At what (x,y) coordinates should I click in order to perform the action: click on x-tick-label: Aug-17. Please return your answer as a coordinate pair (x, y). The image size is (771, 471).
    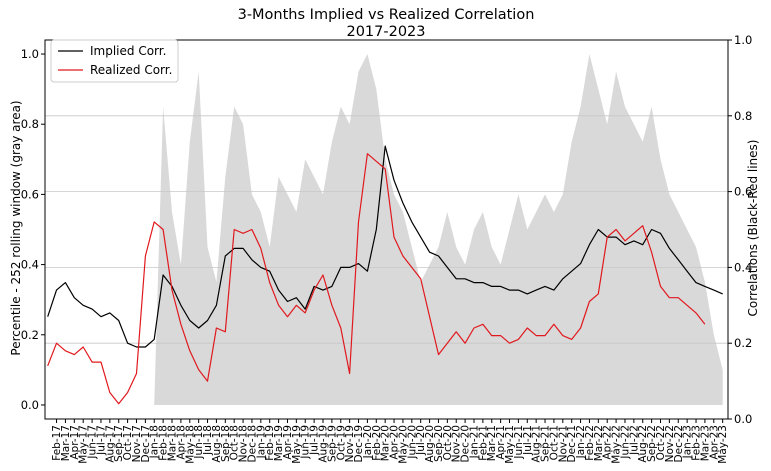
    Looking at the image, I should click on (110, 444).